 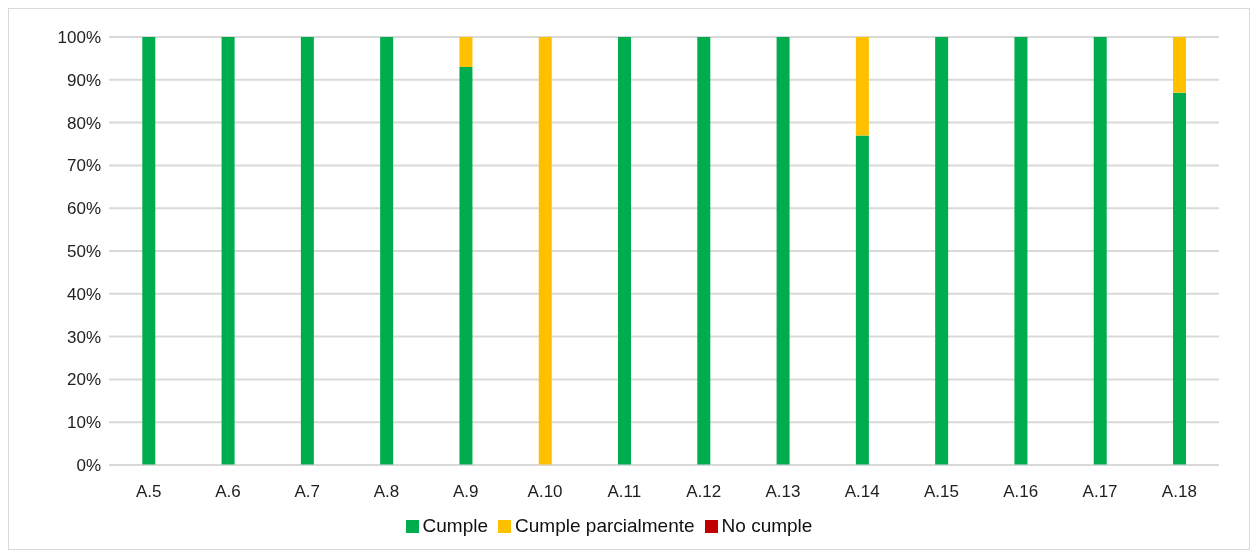 I want to click on x-tick-label: A.7, so click(x=307, y=492).